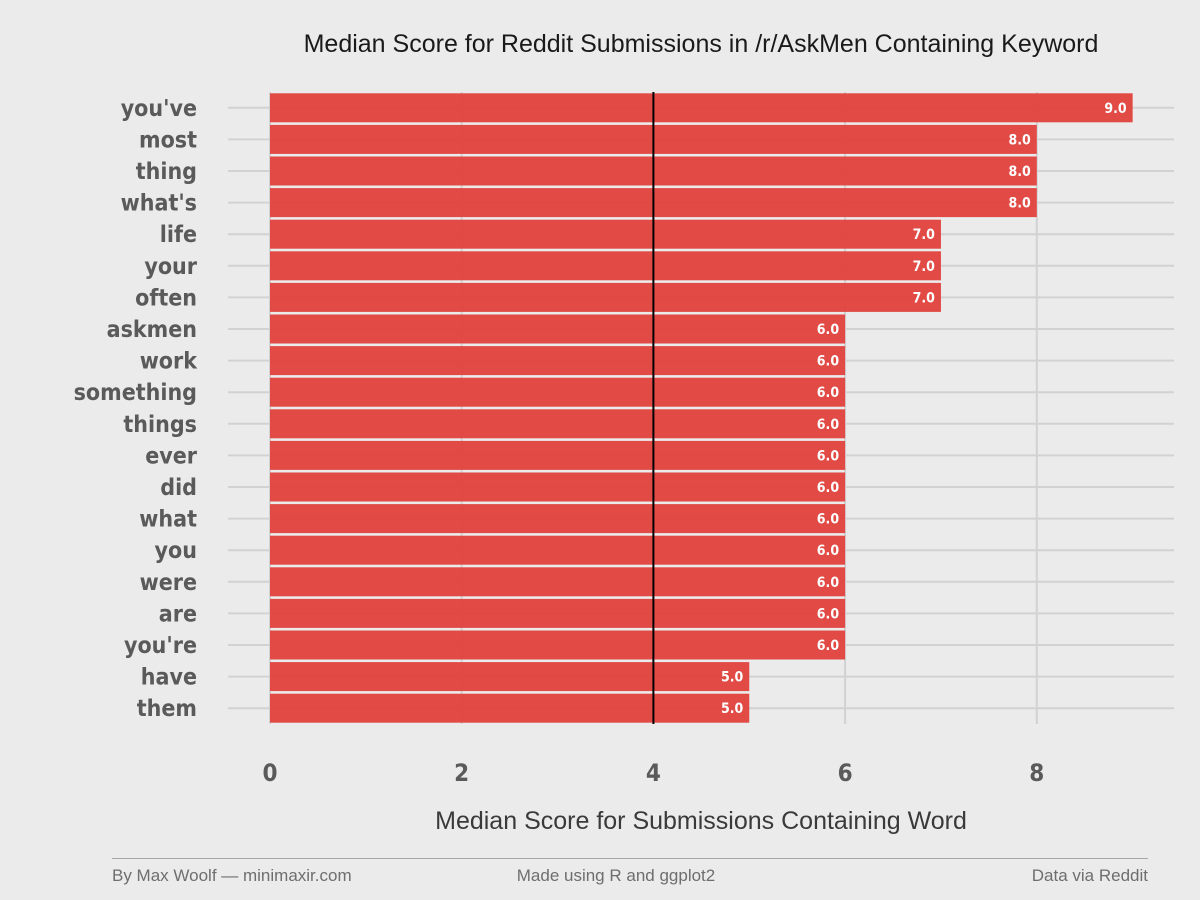  I want to click on category-label: often, so click(166, 298).